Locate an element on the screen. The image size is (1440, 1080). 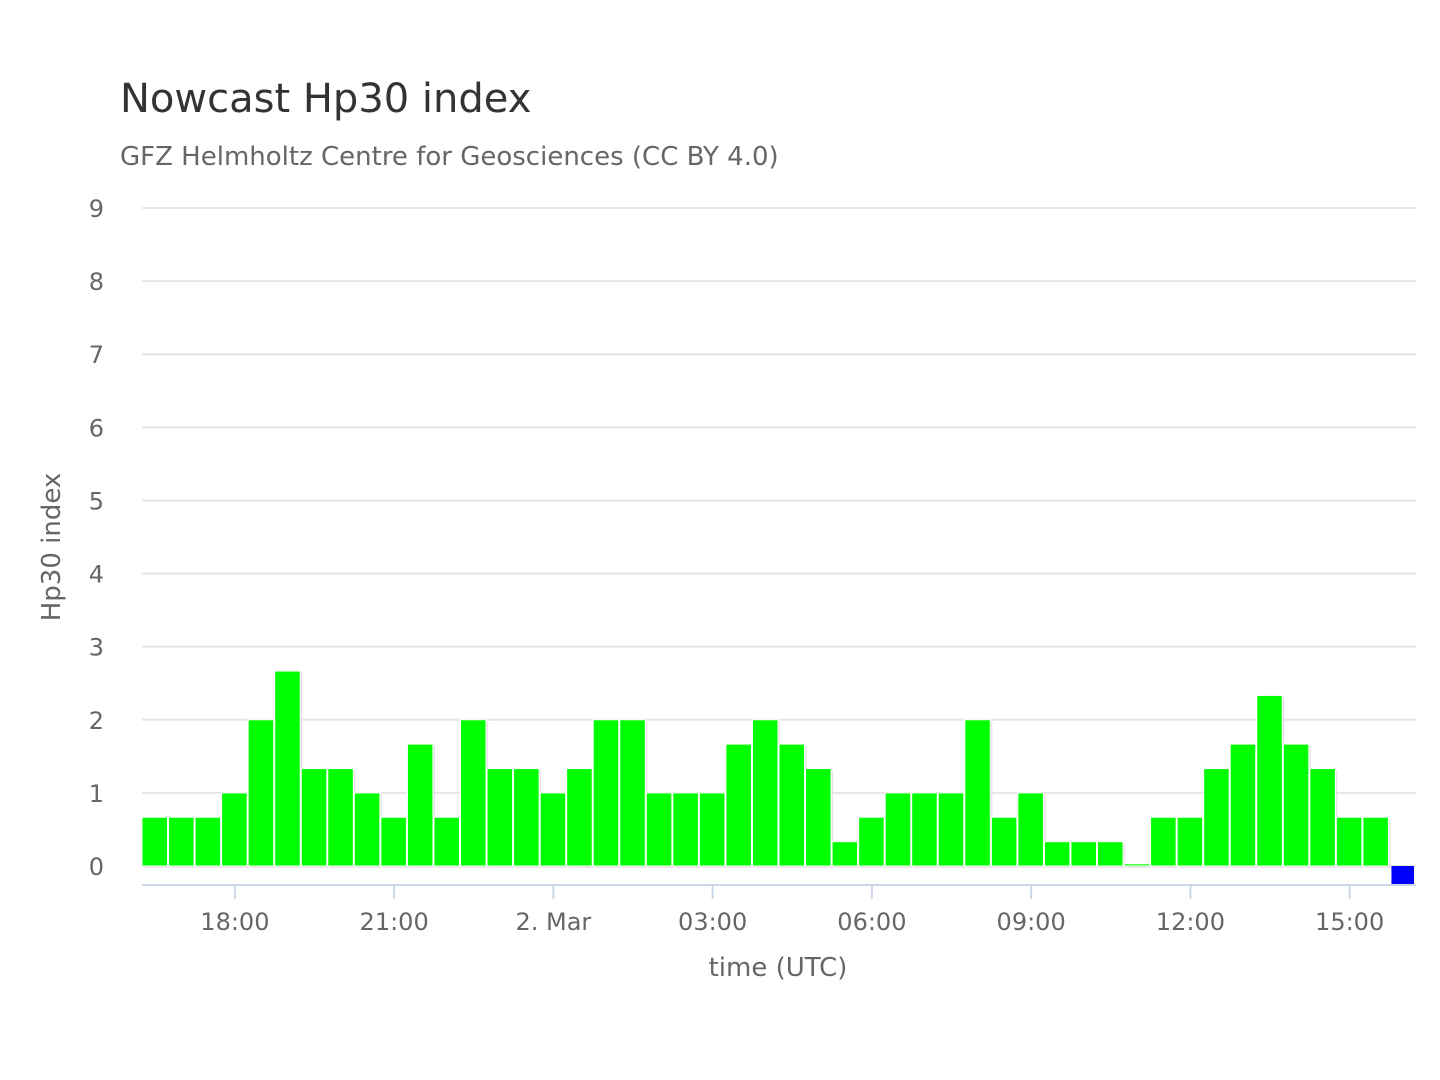
y-tick-label: 5 is located at coordinates (96, 501).